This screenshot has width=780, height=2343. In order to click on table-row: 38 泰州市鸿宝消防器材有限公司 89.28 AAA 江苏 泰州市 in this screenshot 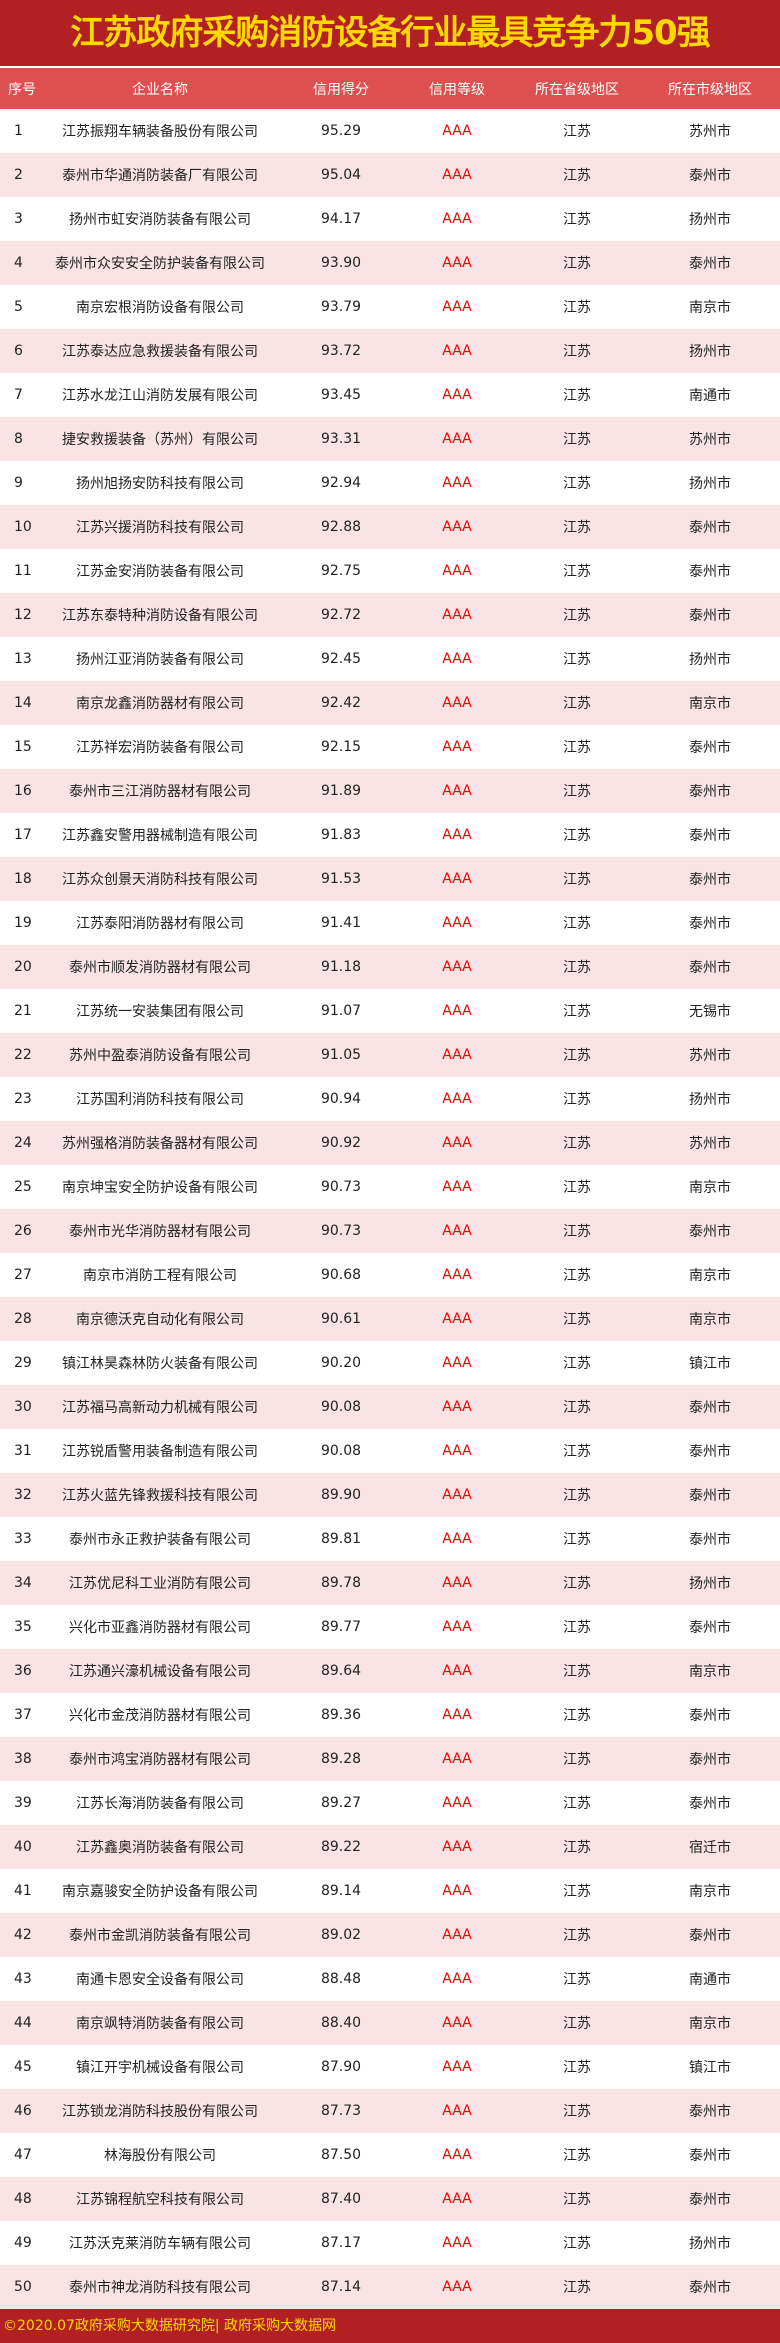, I will do `click(390, 1759)`.